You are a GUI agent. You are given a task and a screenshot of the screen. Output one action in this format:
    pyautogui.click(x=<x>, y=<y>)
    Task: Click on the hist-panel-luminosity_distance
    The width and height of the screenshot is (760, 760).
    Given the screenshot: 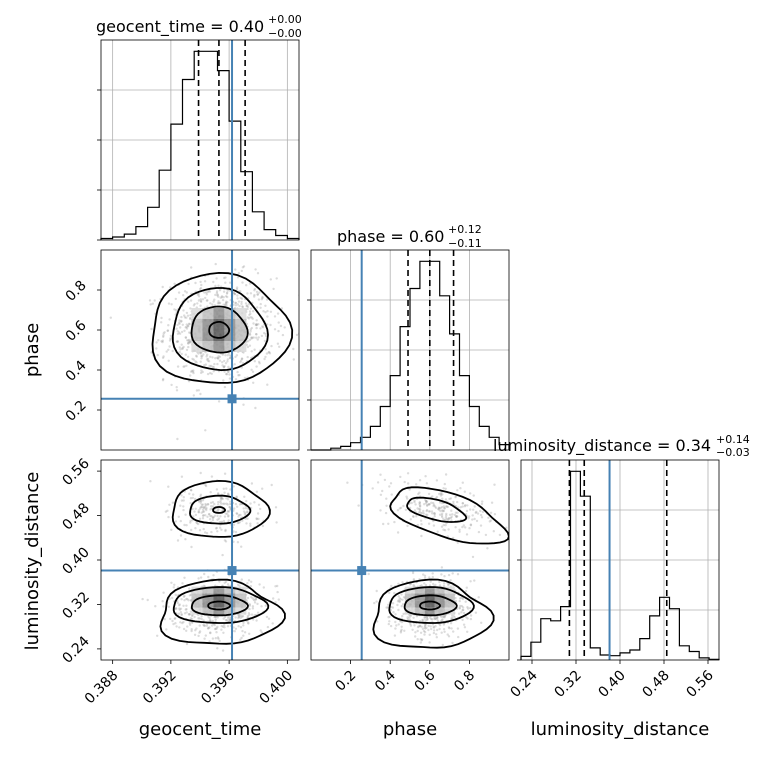 What is the action you would take?
    pyautogui.click(x=618, y=560)
    